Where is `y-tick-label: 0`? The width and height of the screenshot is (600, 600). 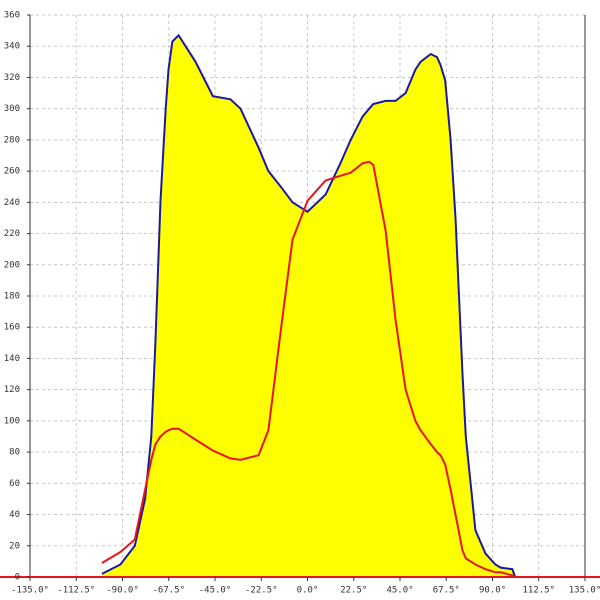
y-tick-label: 0 is located at coordinates (17, 578).